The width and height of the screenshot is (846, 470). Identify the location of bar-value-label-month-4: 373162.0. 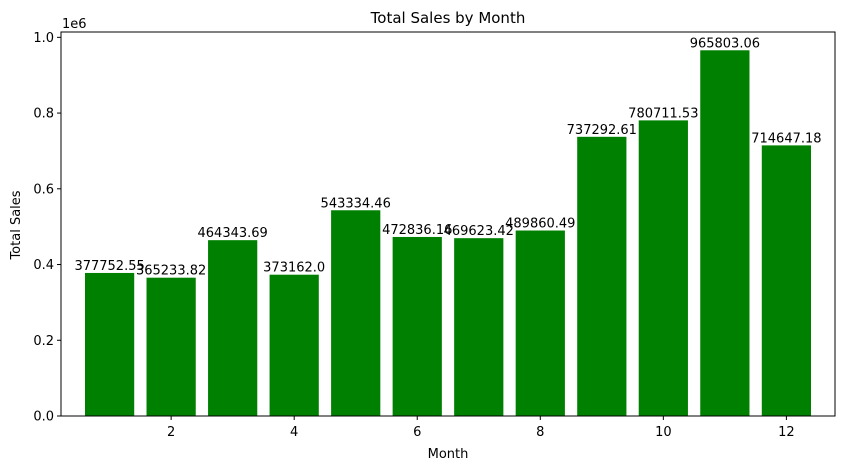
(294, 268).